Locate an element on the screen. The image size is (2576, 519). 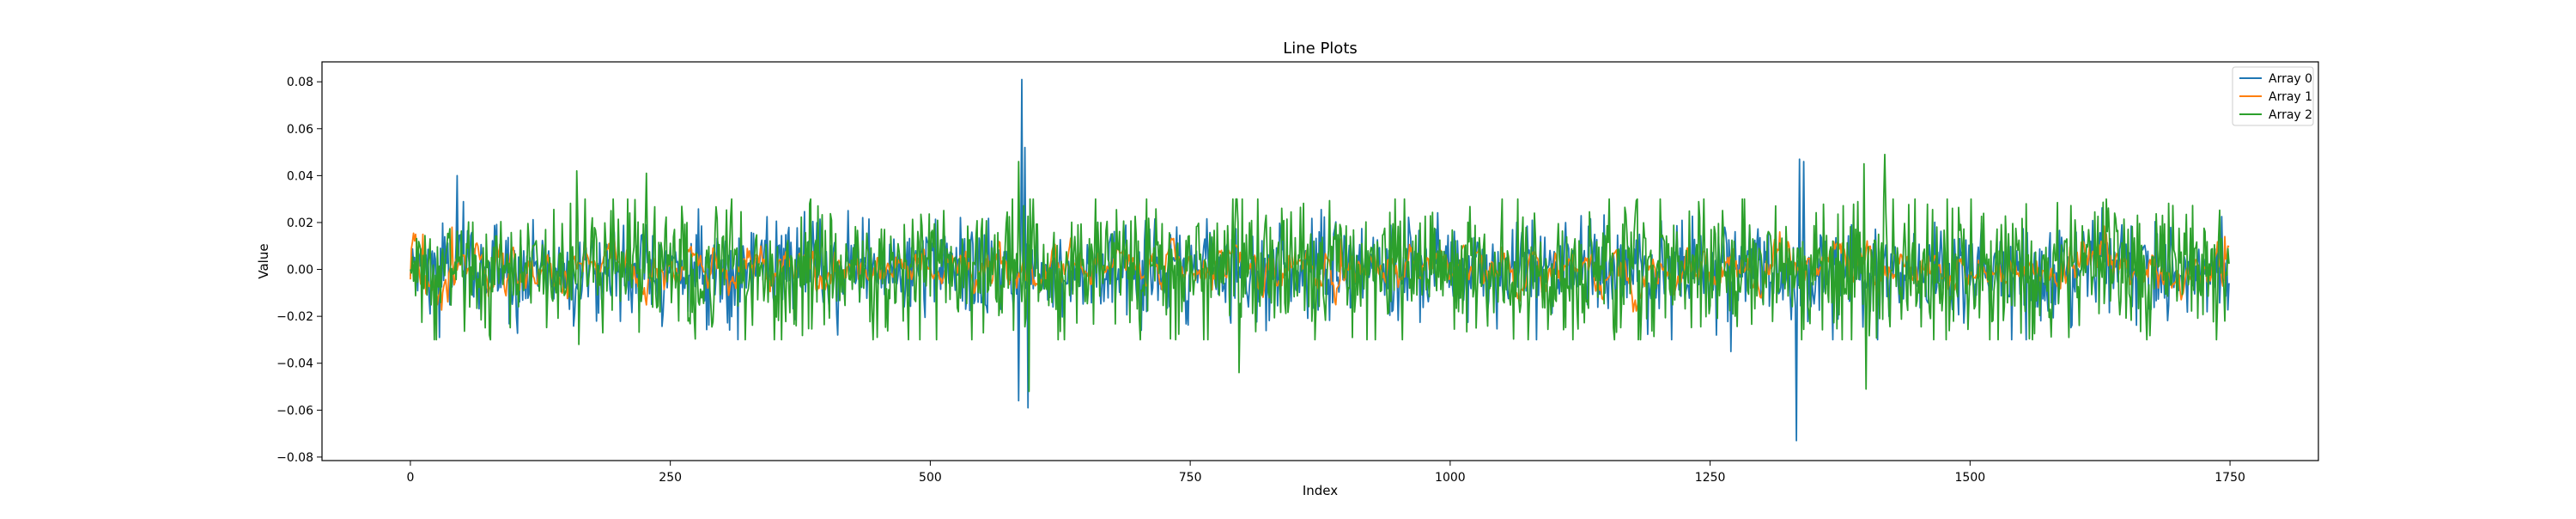
legend-label: Array 2 is located at coordinates (2290, 115).